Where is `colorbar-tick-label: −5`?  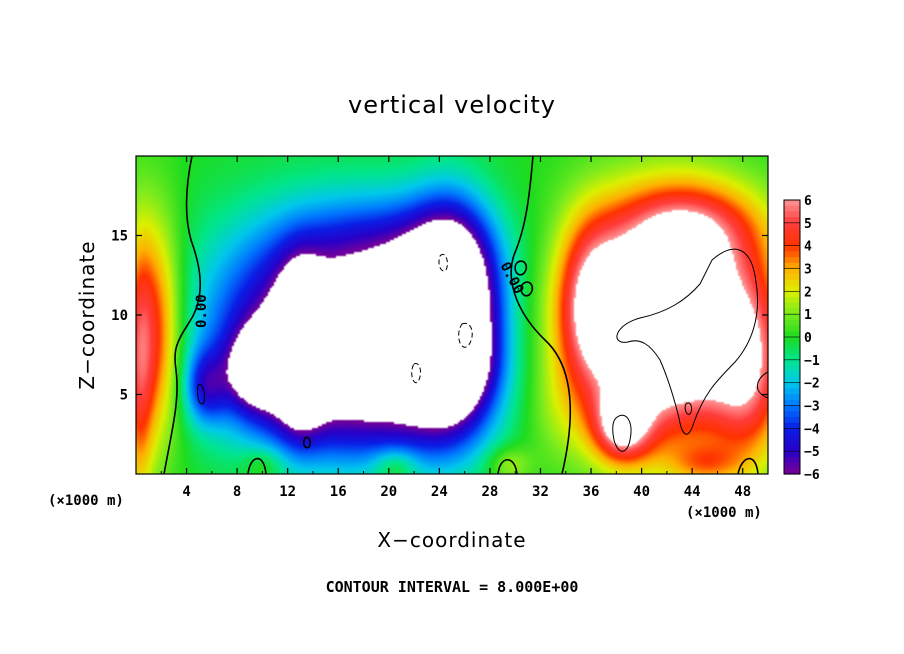 colorbar-tick-label: −5 is located at coordinates (812, 452).